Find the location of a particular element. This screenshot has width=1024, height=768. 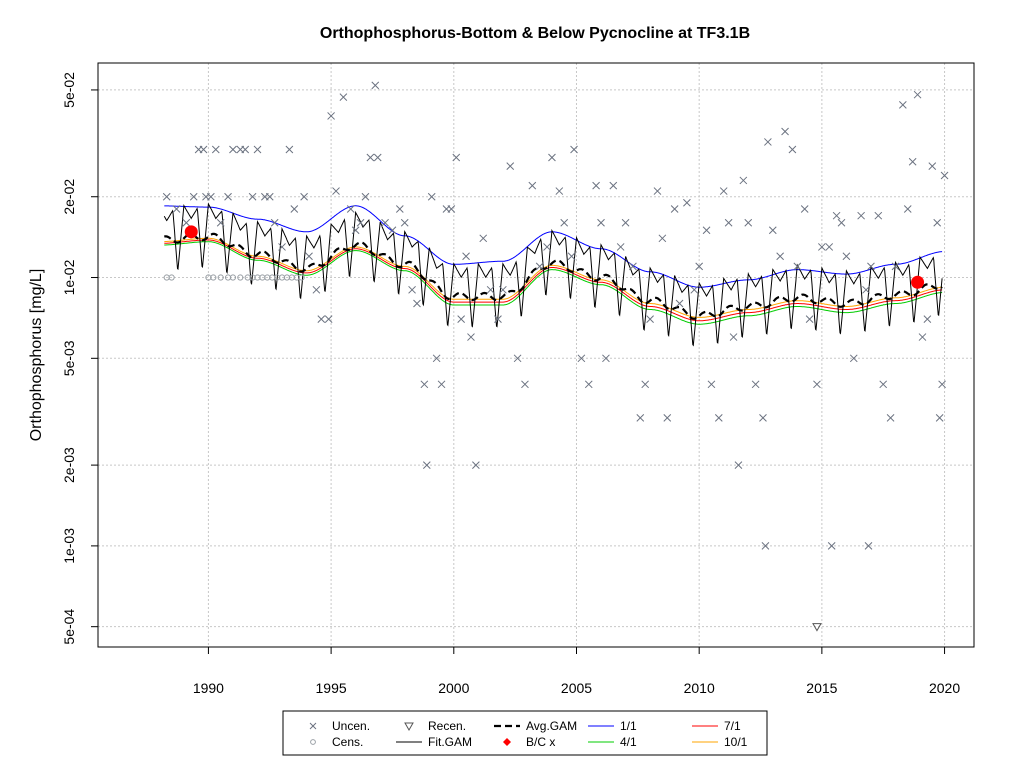

legend-label: 1/1 is located at coordinates (628, 726).